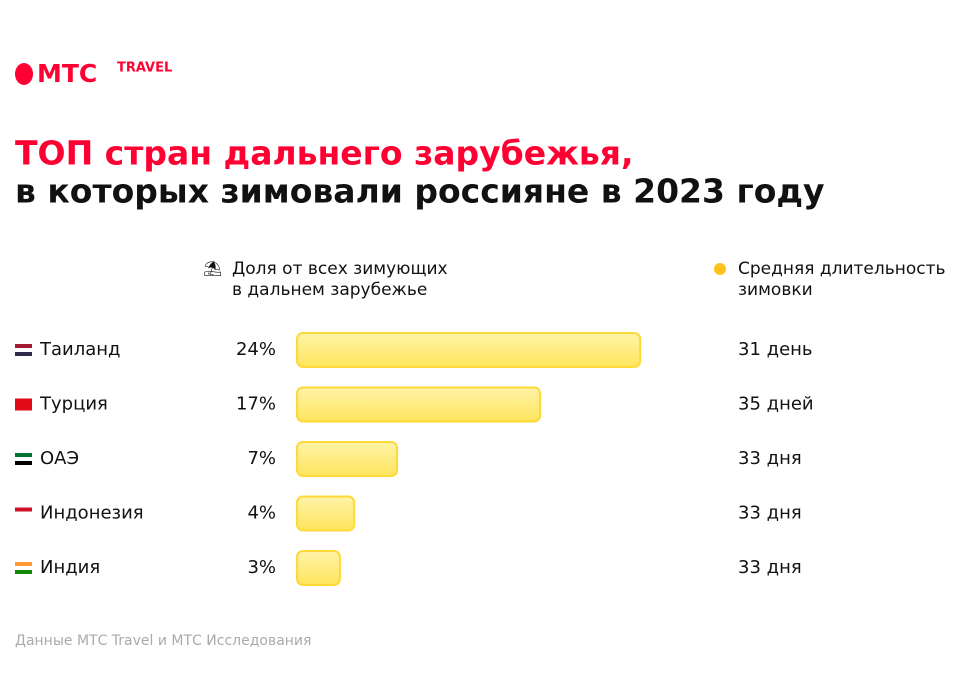  Describe the element at coordinates (256, 404) in the screenshot. I see `value-label: 17%` at that location.